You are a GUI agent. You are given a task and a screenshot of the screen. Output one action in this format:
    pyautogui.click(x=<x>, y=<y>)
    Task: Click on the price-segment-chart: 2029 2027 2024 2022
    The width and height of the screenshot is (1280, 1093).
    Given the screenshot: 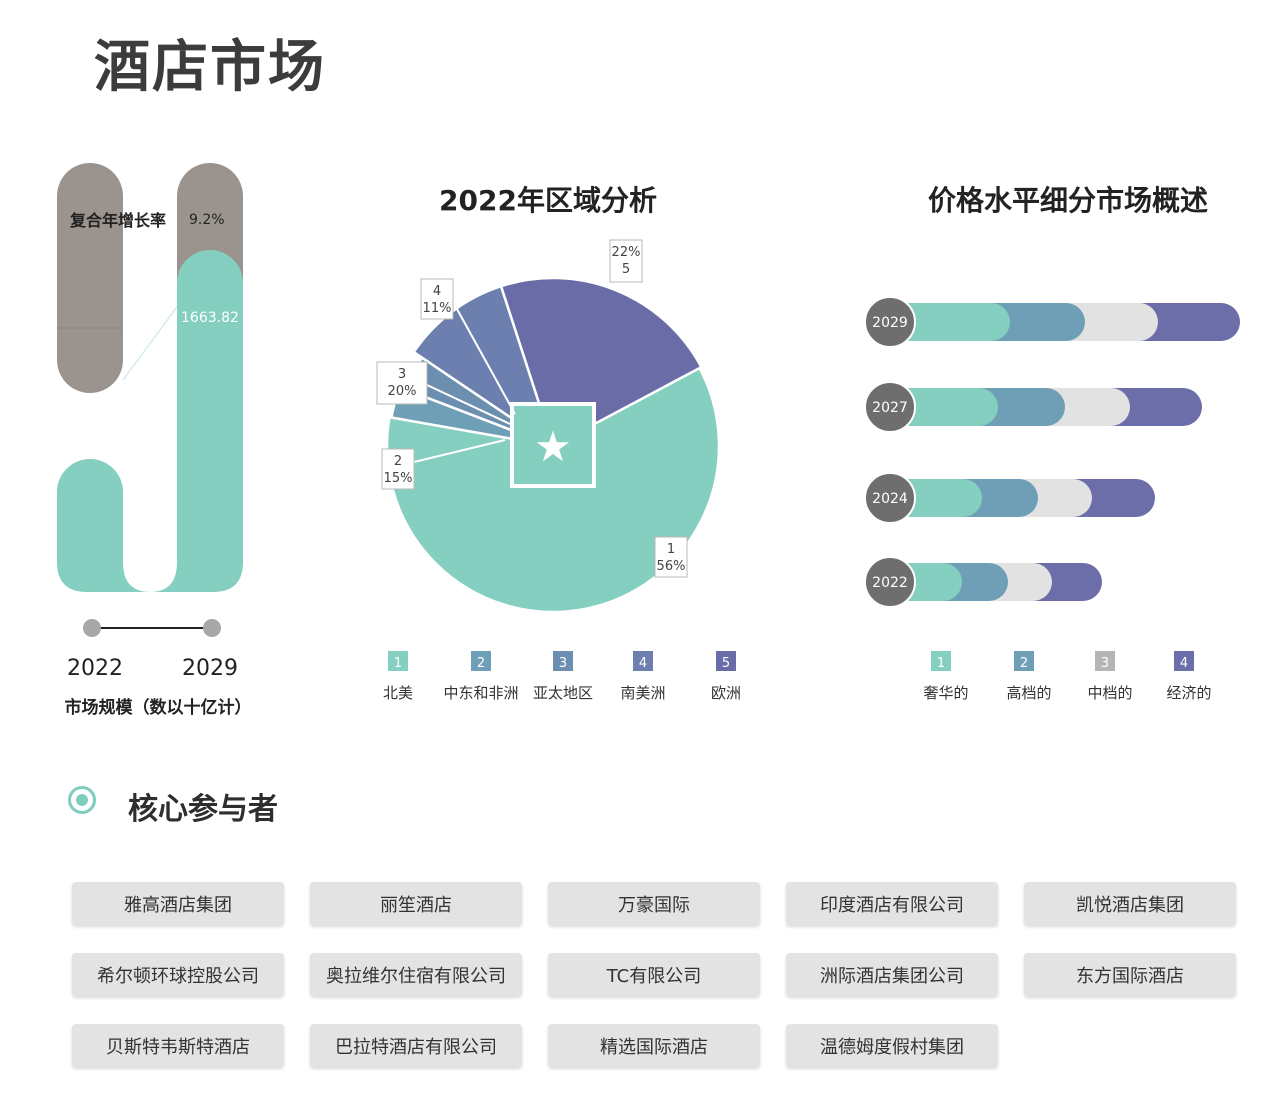 What is the action you would take?
    pyautogui.click(x=1052, y=452)
    